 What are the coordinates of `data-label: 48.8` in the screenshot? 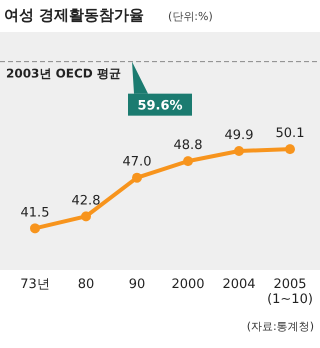 It's located at (188, 146).